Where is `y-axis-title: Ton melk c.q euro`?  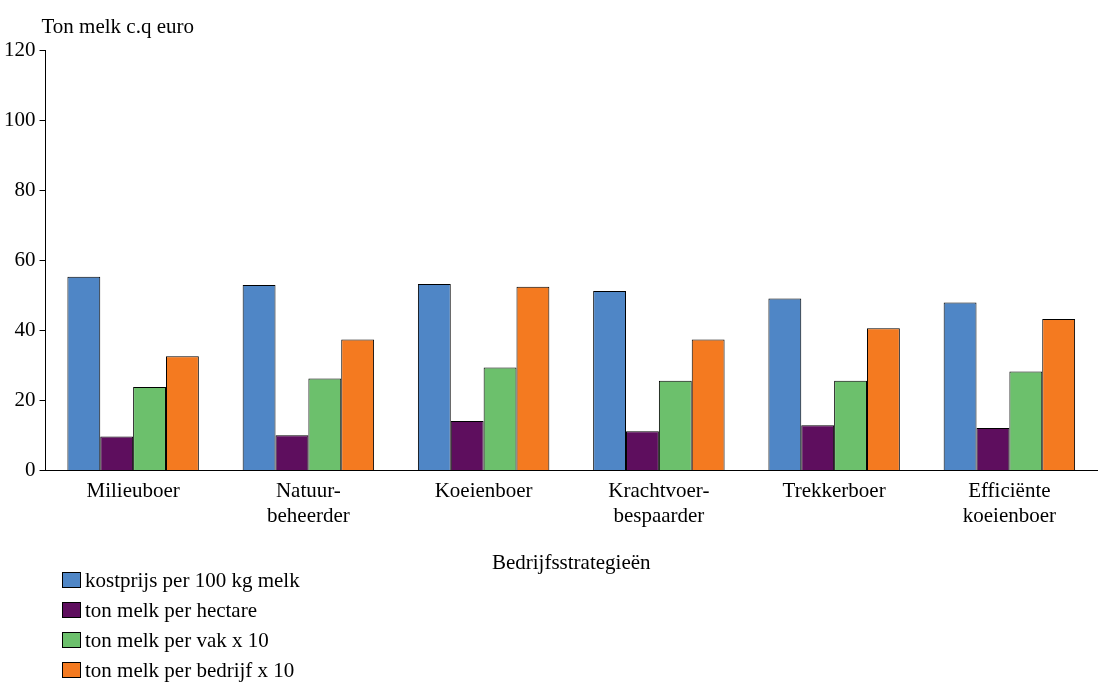
y-axis-title: Ton melk c.q euro is located at coordinates (117, 26).